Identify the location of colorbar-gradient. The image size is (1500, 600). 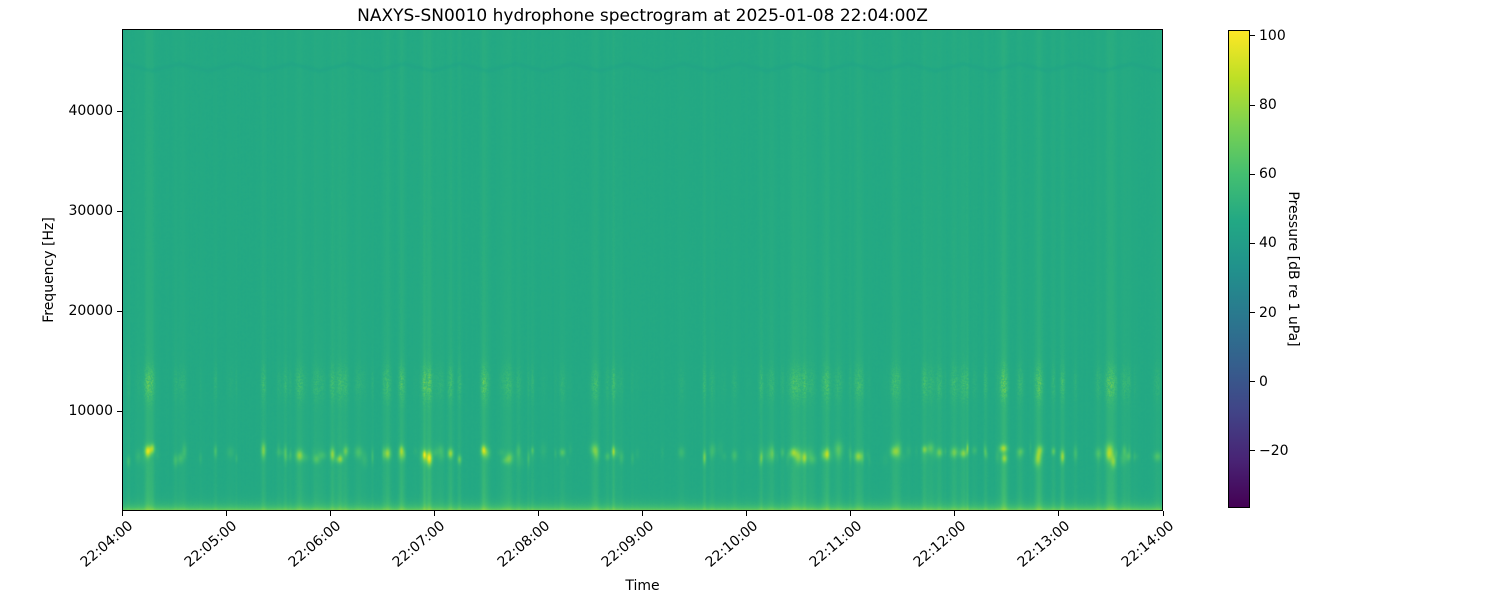
(1239, 269).